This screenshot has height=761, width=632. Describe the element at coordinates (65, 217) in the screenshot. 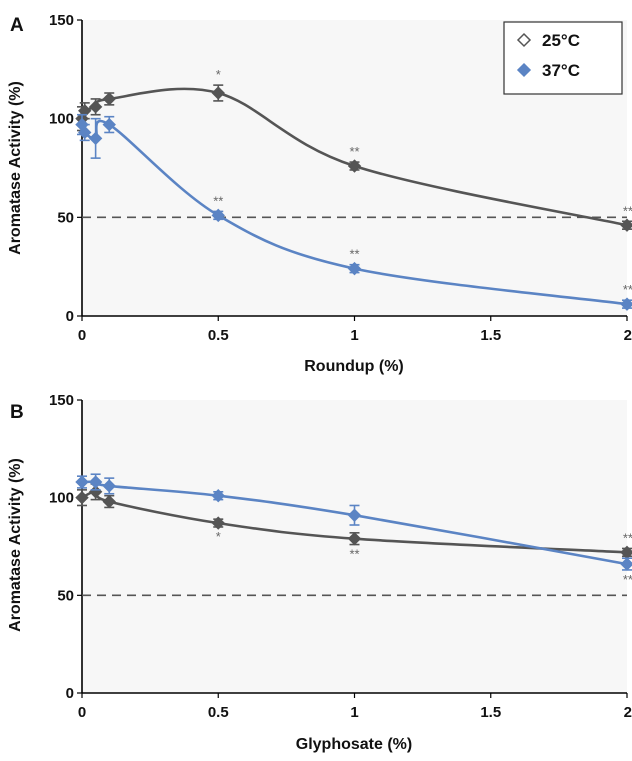

I see `panel-a-y-tick-label: 50` at that location.